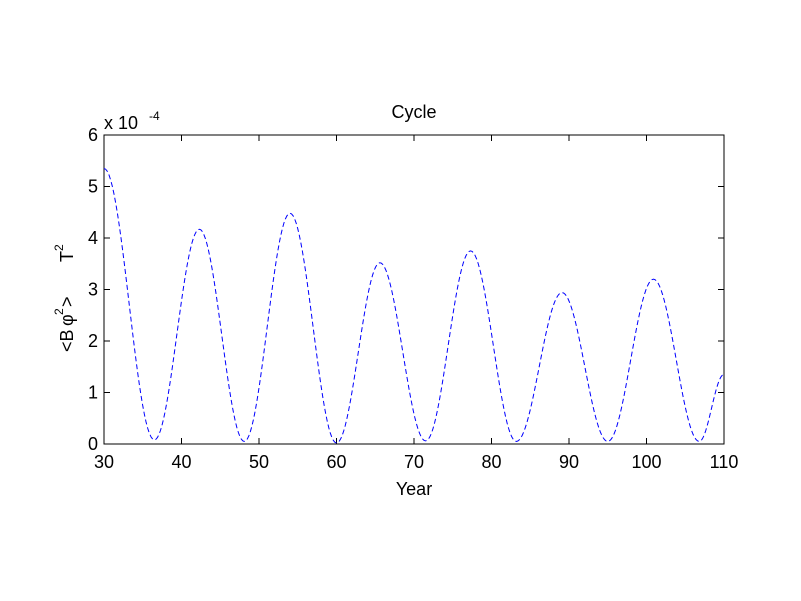 The height and width of the screenshot is (601, 801). What do you see at coordinates (67, 340) in the screenshot?
I see `y-label-prefix: <B` at bounding box center [67, 340].